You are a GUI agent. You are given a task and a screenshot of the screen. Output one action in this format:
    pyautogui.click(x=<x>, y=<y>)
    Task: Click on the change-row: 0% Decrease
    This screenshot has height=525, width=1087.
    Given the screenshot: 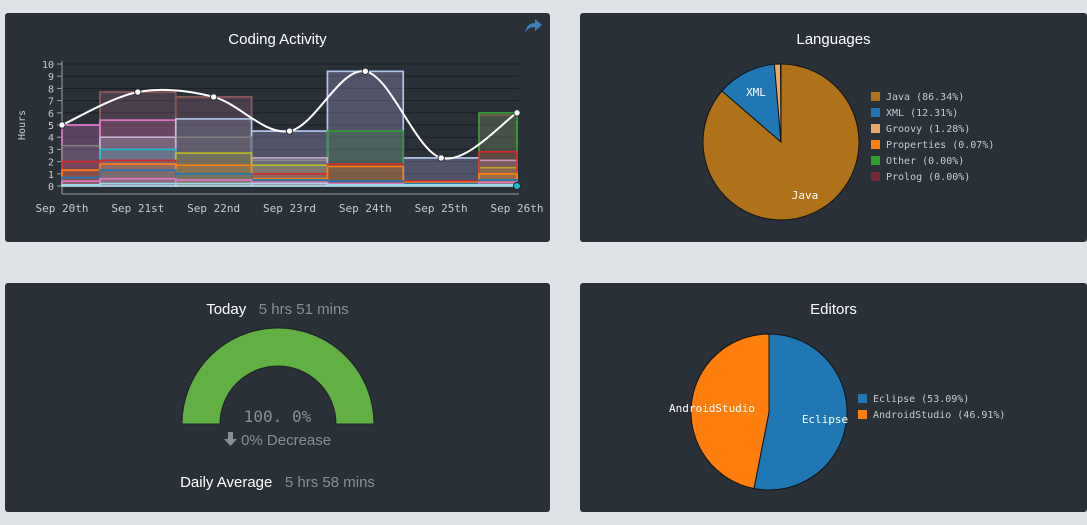 What is the action you would take?
    pyautogui.click(x=277, y=441)
    